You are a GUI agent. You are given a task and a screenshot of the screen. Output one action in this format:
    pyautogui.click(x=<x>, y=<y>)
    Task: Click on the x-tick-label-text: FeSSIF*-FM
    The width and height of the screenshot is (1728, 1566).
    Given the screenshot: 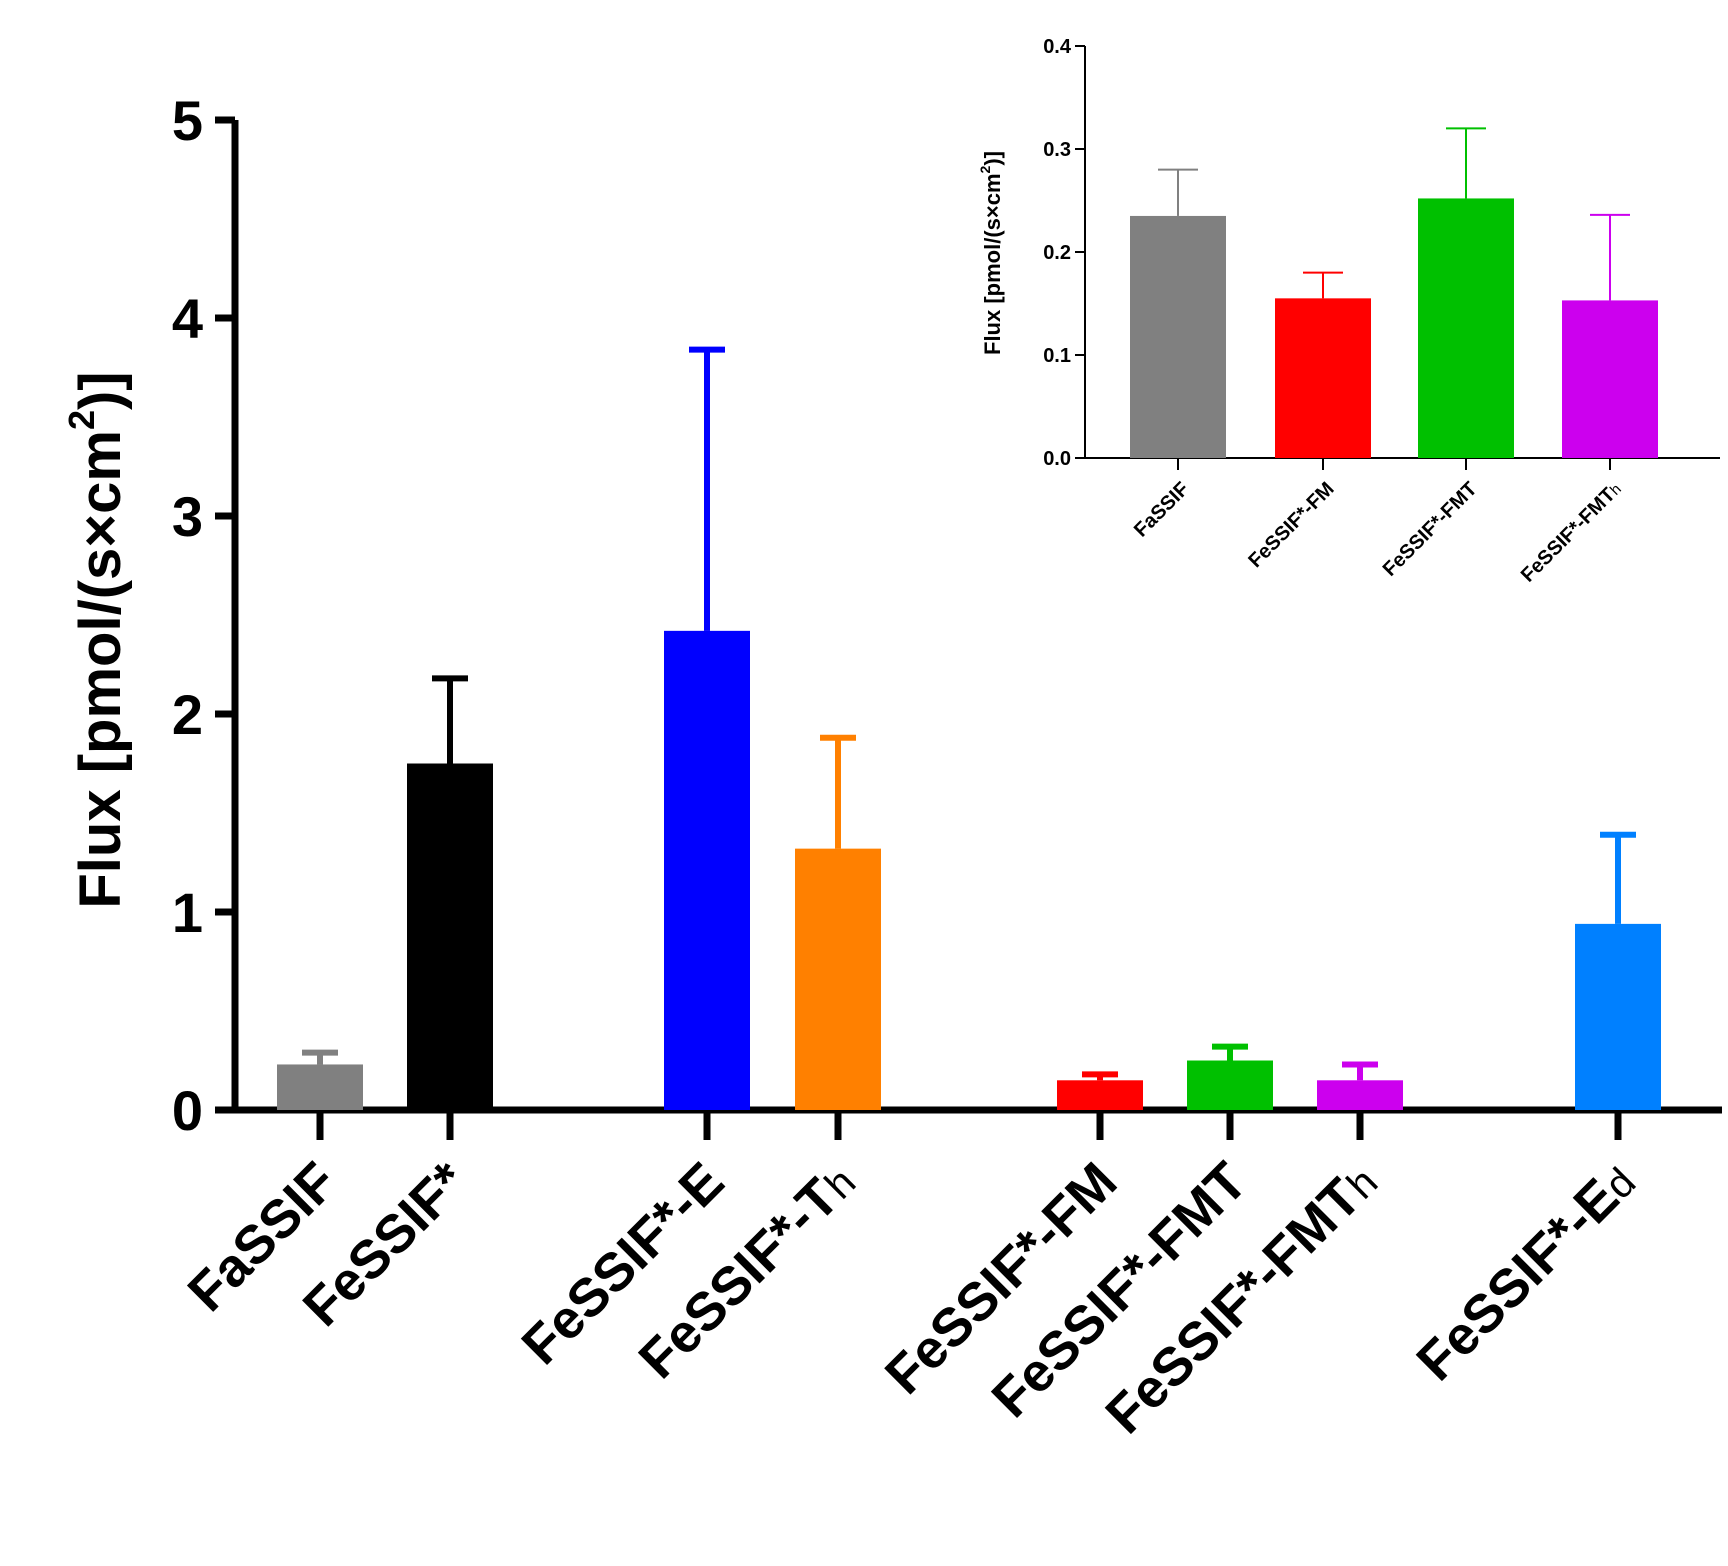 What is the action you would take?
    pyautogui.click(x=1291, y=525)
    